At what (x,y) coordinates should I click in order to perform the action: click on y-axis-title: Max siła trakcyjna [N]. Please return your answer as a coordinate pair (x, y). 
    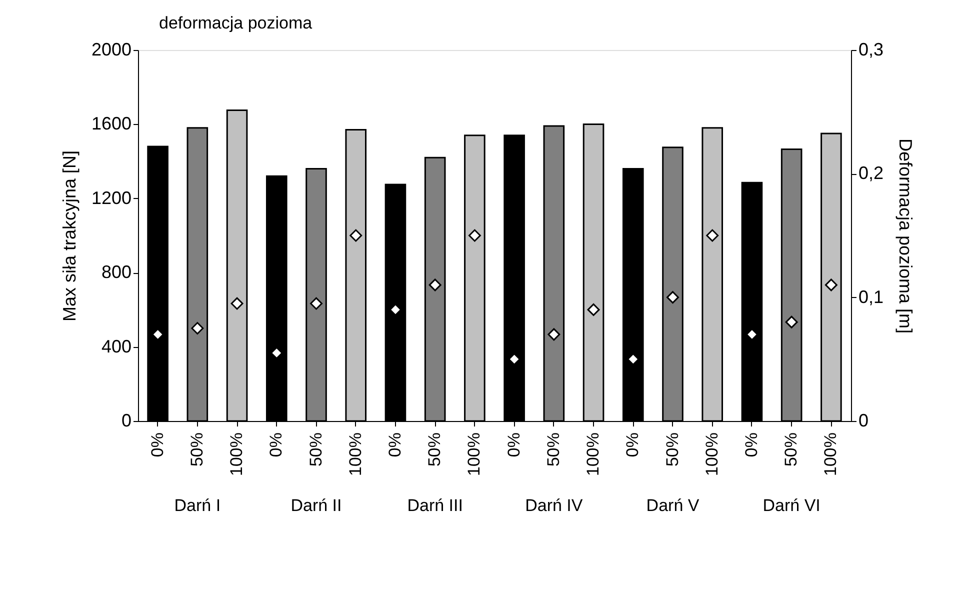
    Looking at the image, I should click on (69, 236).